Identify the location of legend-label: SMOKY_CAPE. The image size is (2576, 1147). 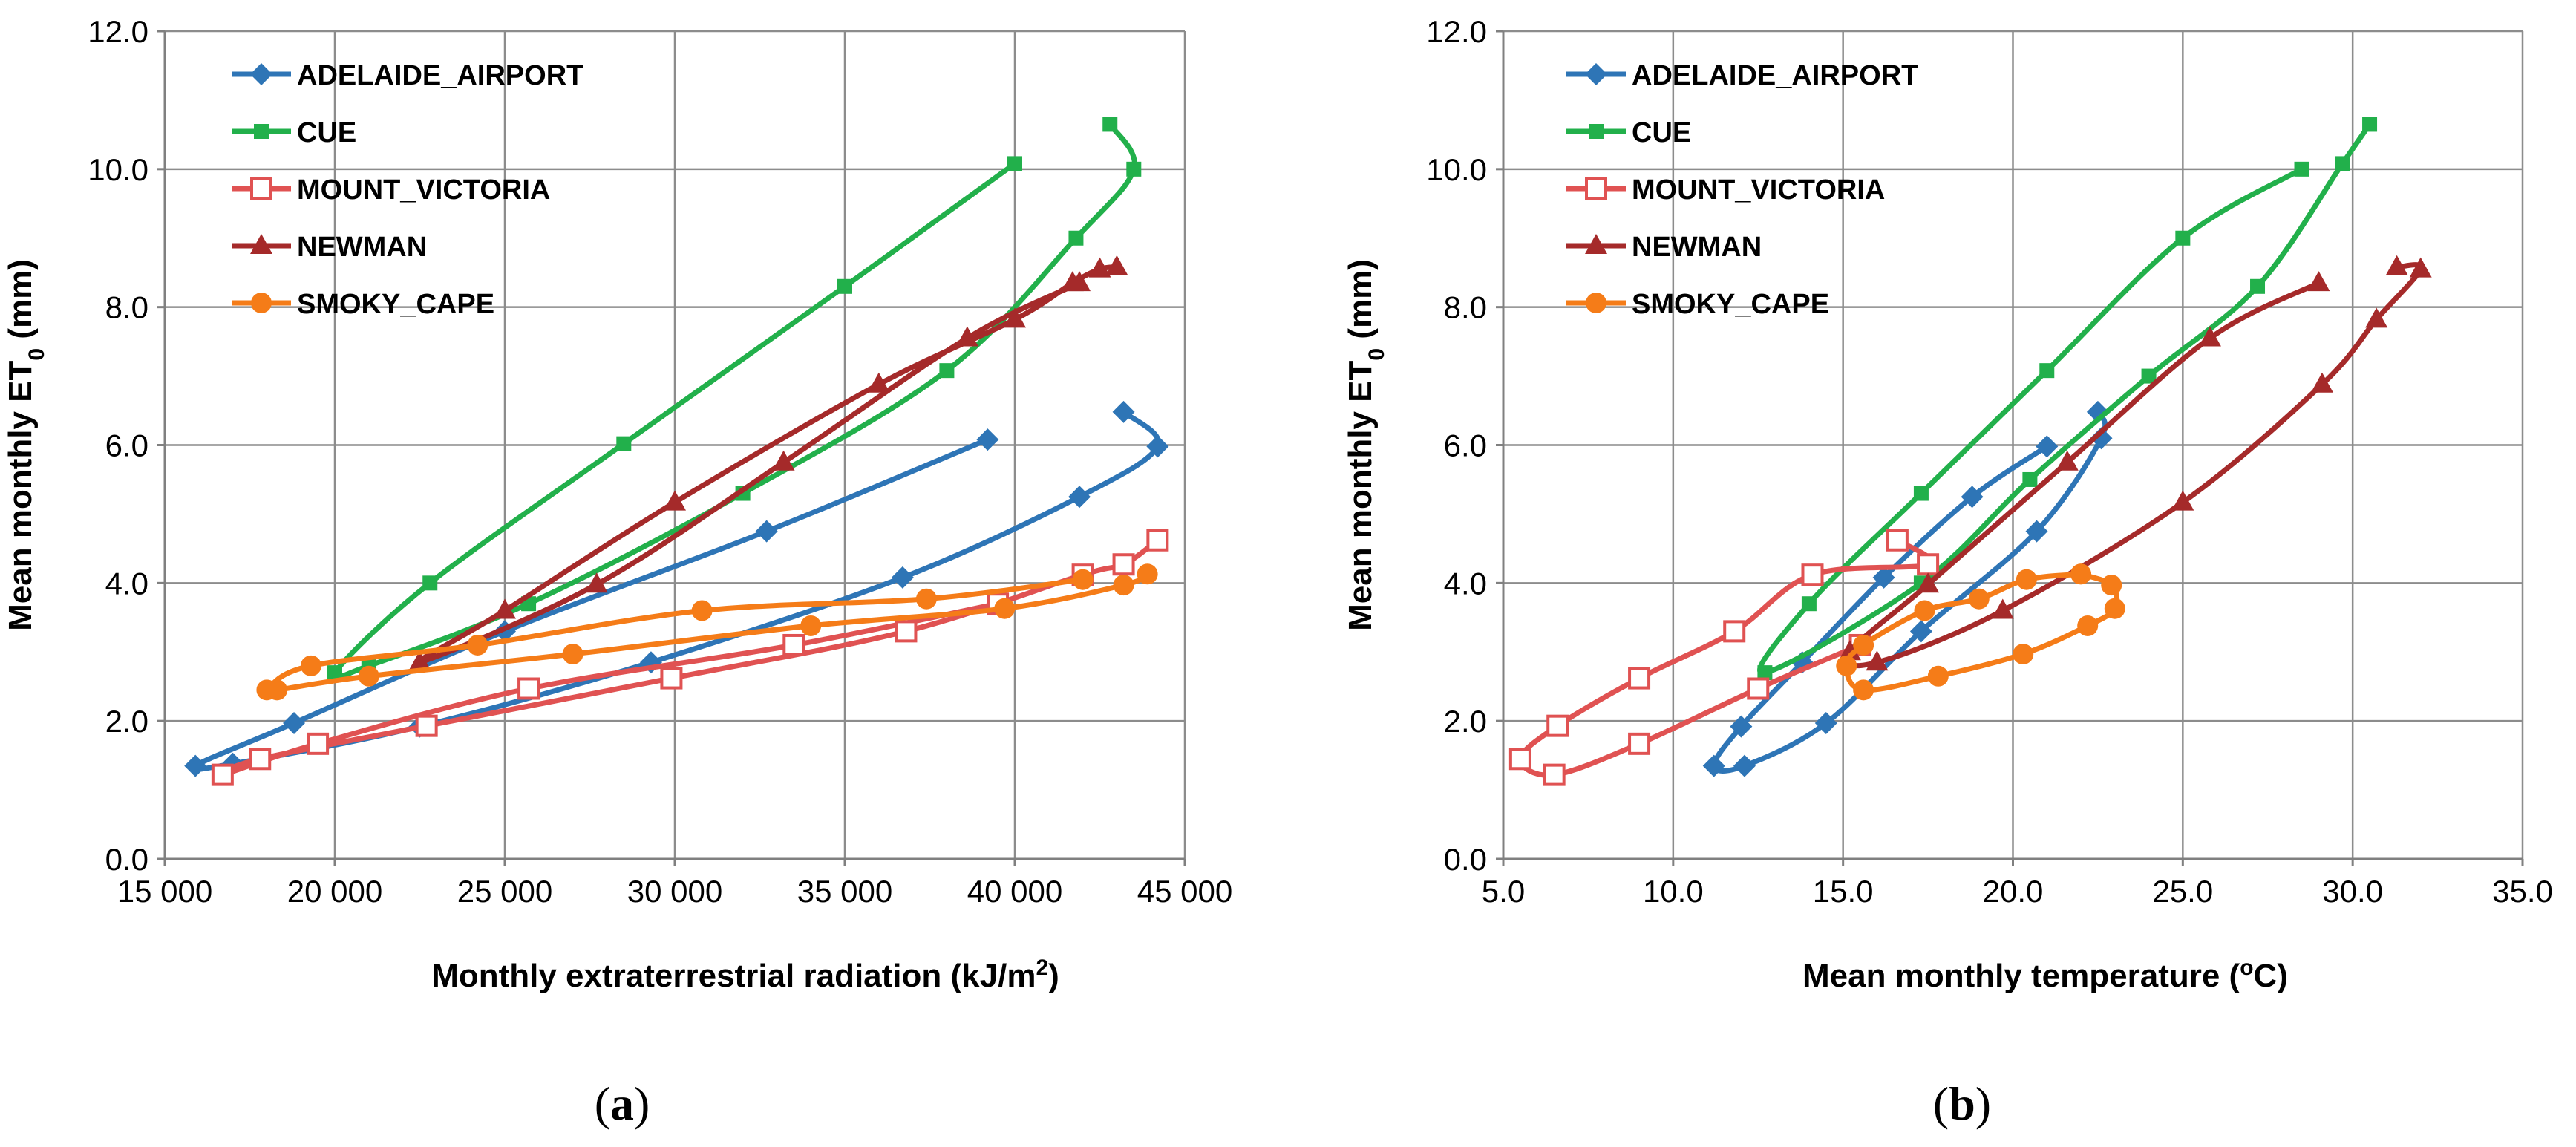
(395, 304).